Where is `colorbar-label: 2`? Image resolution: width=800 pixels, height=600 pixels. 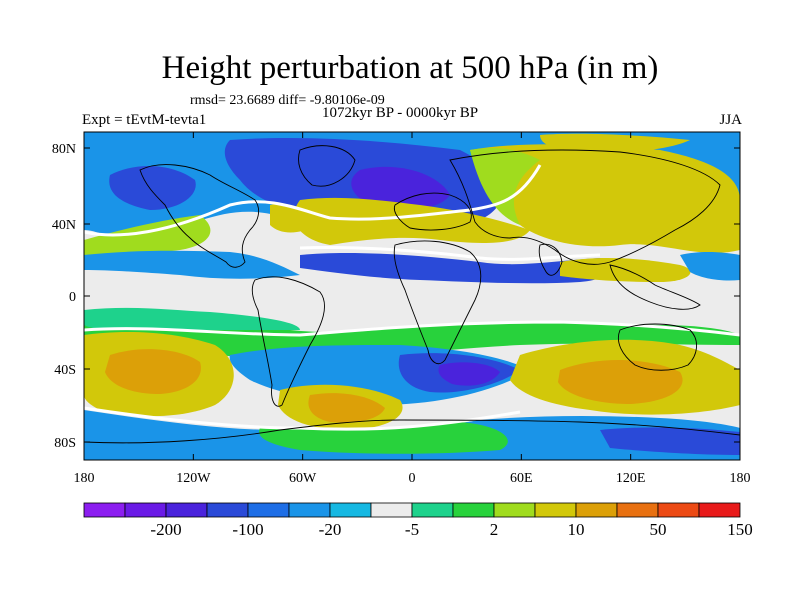
colorbar-label: 2 is located at coordinates (494, 529).